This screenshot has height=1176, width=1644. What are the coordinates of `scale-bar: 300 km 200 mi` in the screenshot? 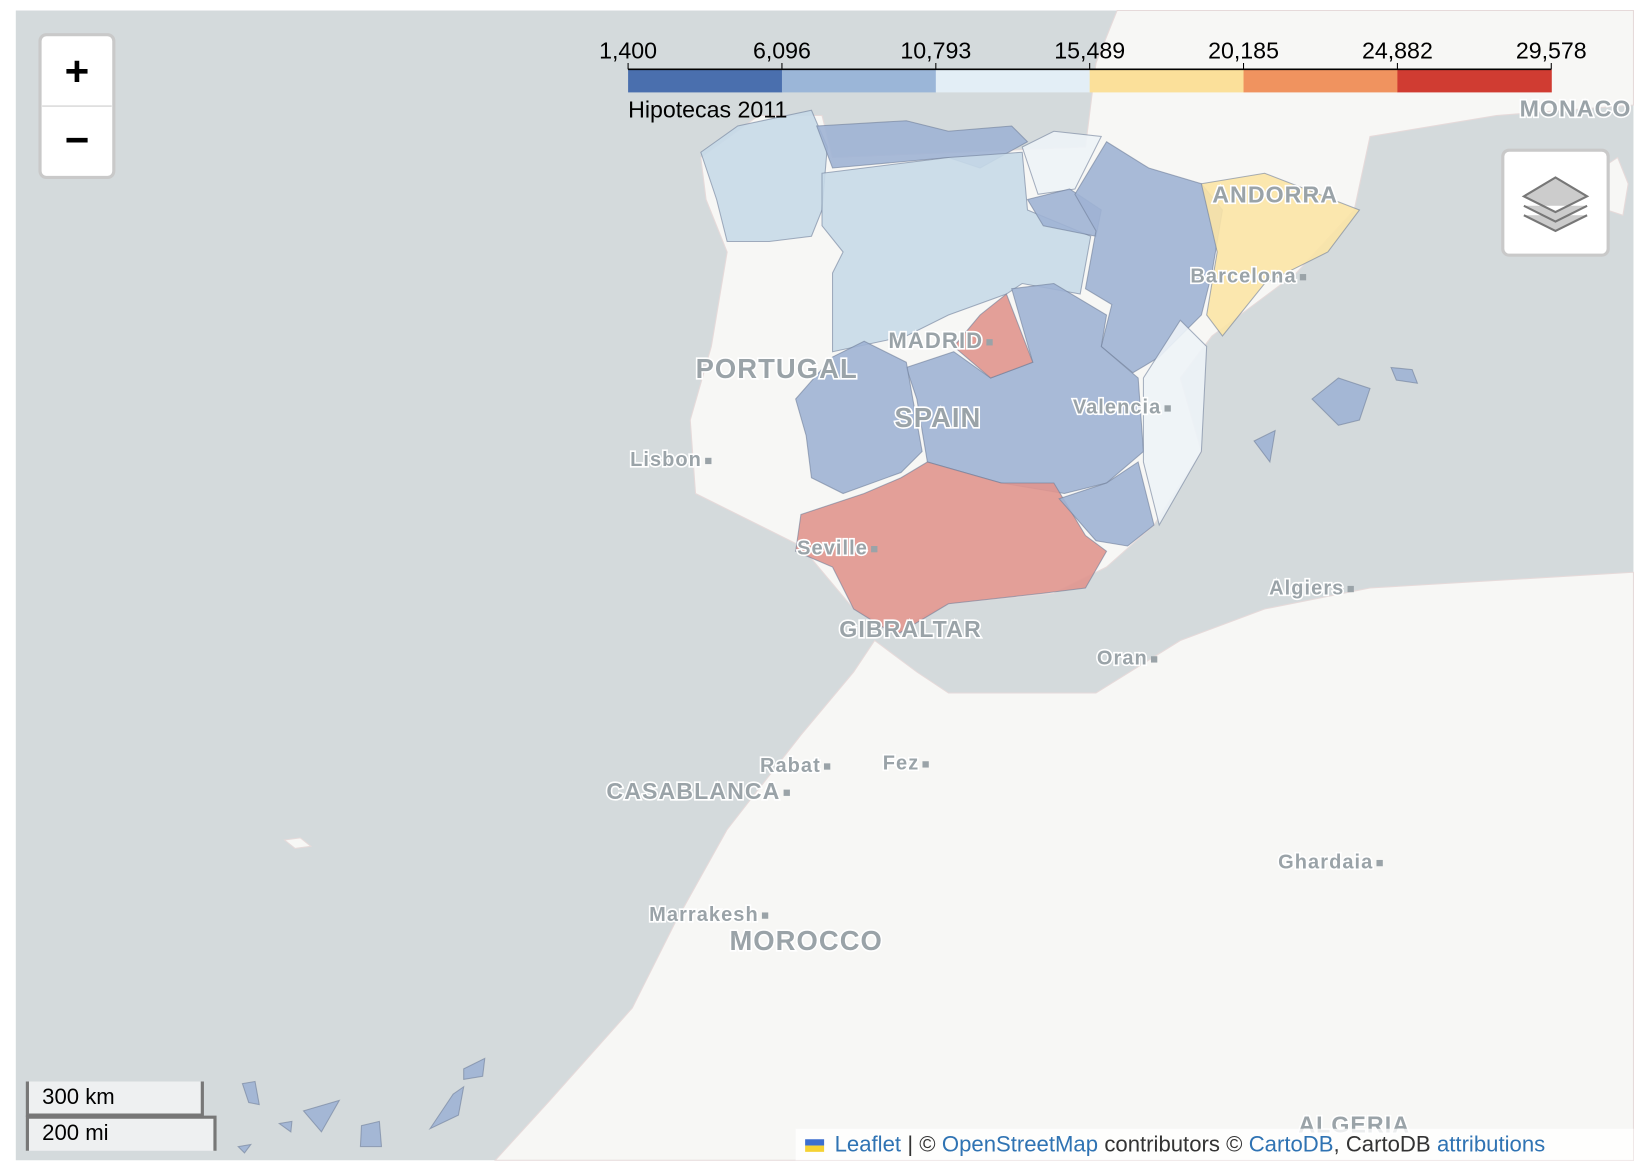 It's located at (121, 1116).